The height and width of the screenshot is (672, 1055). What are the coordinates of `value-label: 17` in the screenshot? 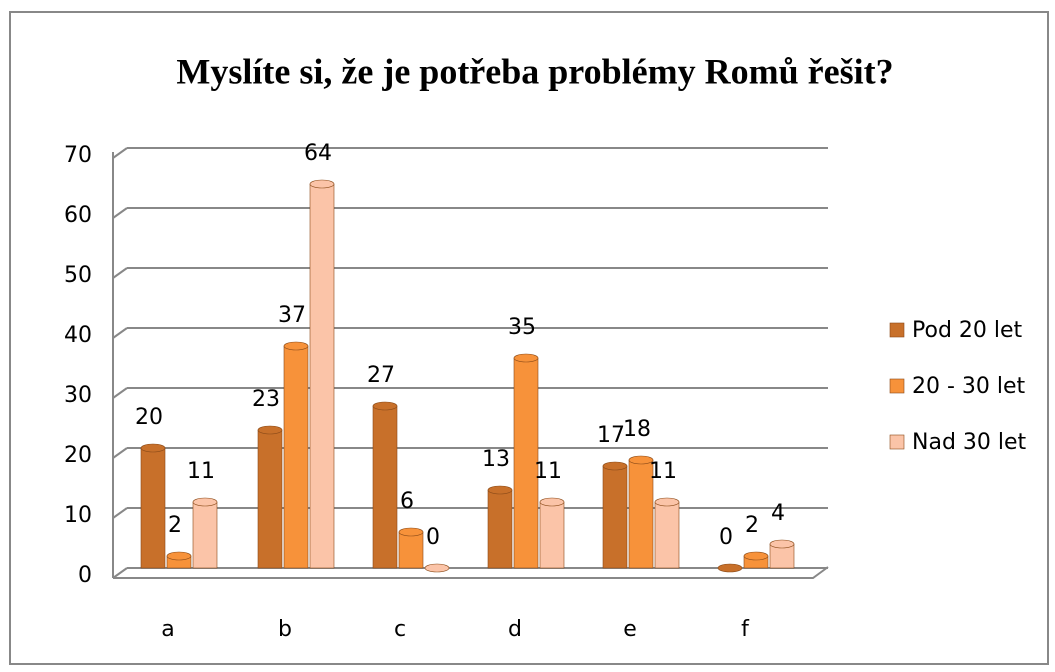 It's located at (611, 435).